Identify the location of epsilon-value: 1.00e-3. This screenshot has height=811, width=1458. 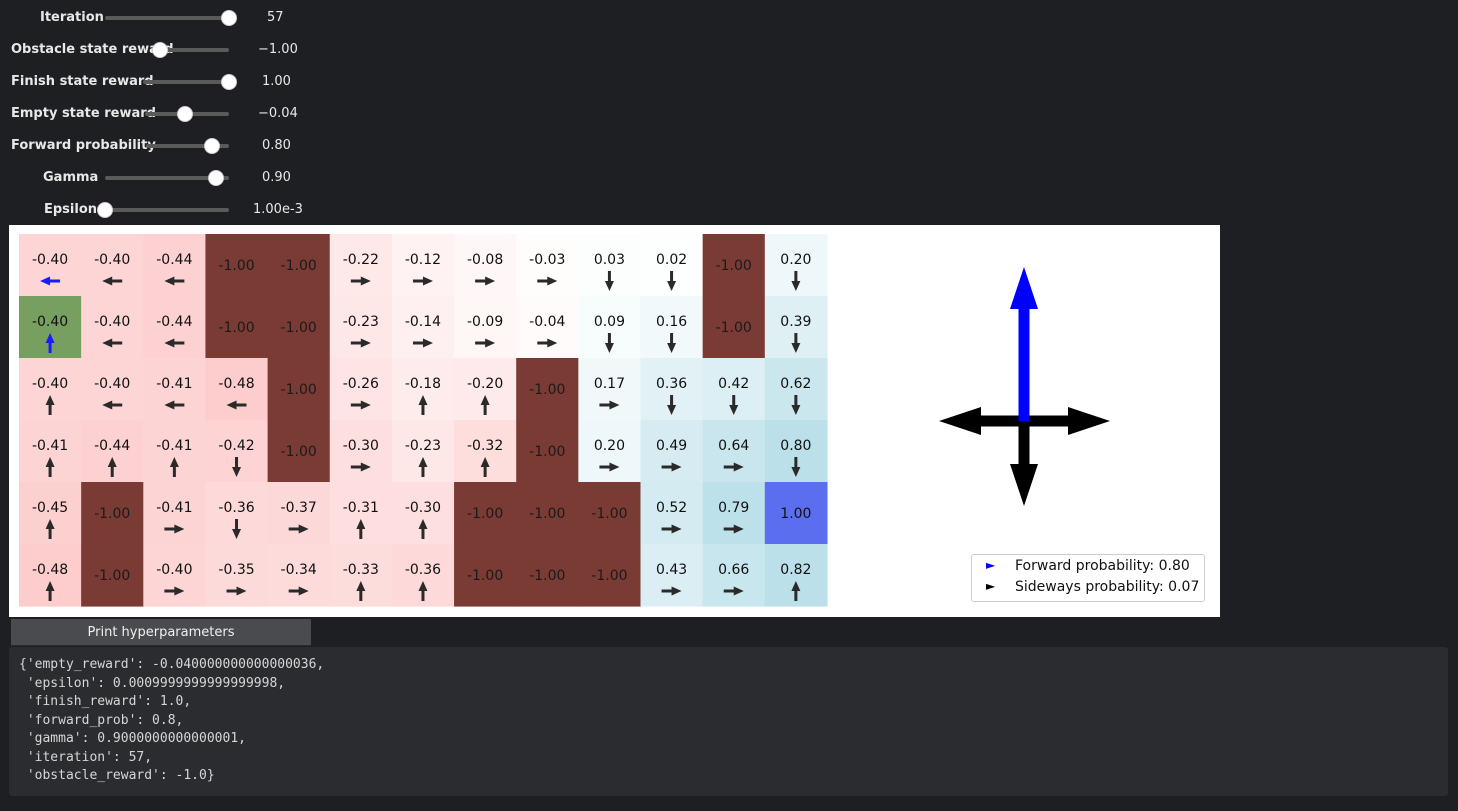
(278, 209).